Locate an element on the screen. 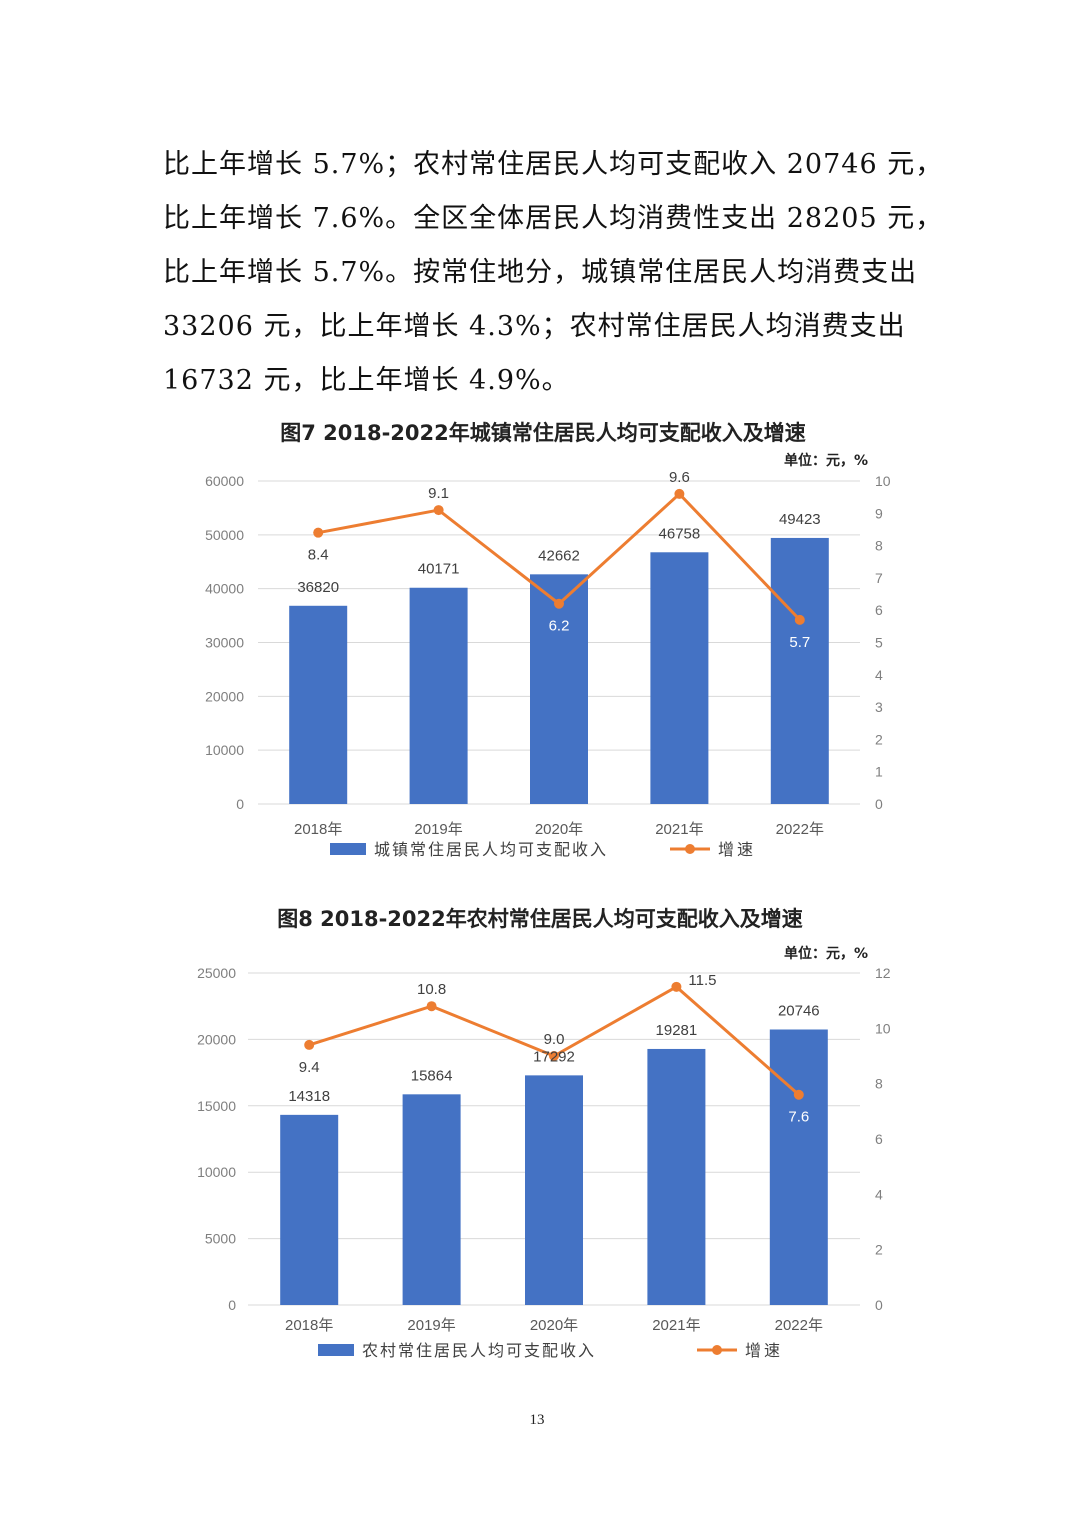 The width and height of the screenshot is (1074, 1520). growth-value-label: 6.2 is located at coordinates (559, 626).